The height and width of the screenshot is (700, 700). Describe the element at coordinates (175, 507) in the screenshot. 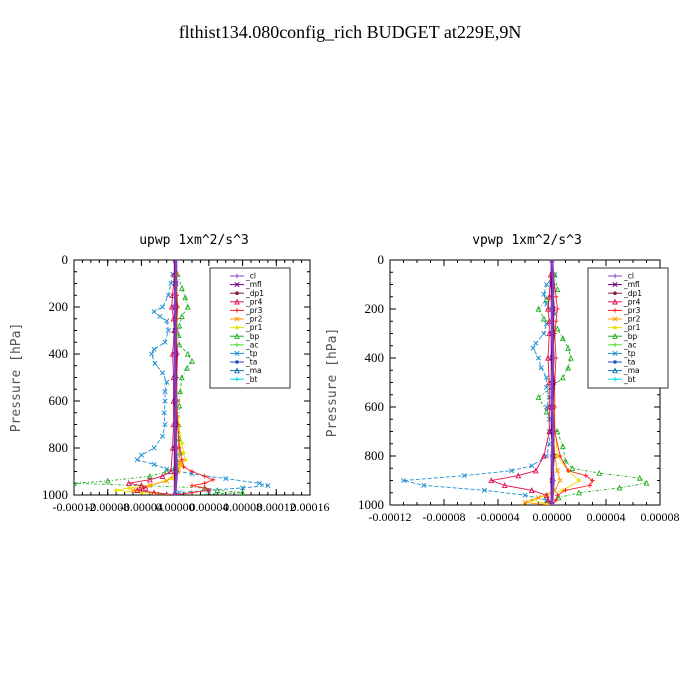

I see `x-tick-label: 0.00000` at that location.